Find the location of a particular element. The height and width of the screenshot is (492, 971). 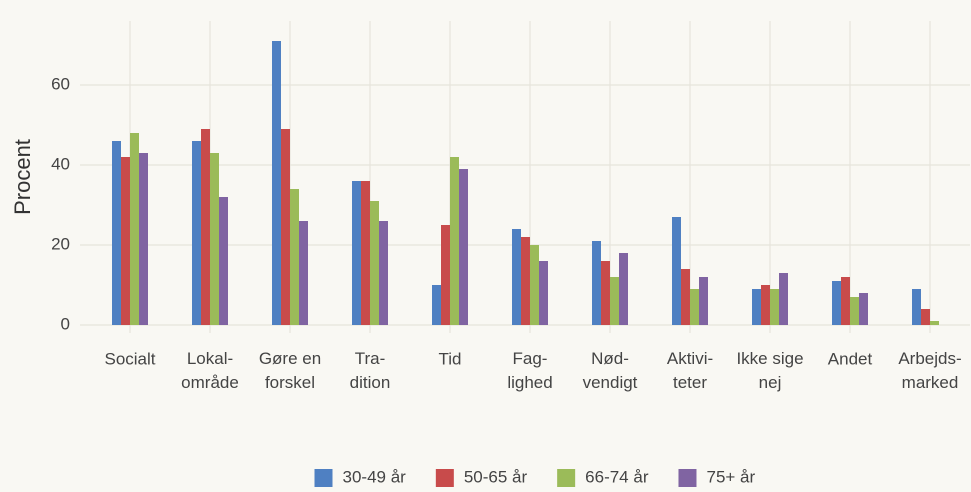

legend-label: 66-74 år is located at coordinates (617, 476).